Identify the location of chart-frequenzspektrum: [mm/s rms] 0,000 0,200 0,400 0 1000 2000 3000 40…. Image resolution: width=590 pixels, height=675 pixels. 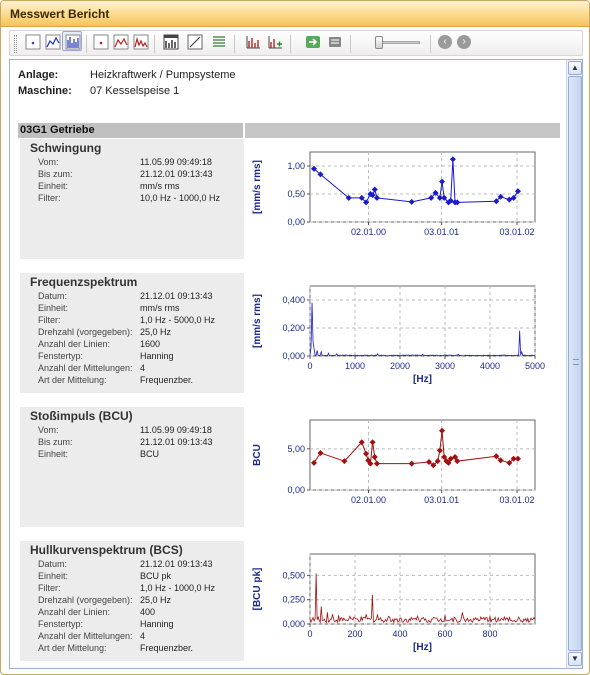
(400, 334).